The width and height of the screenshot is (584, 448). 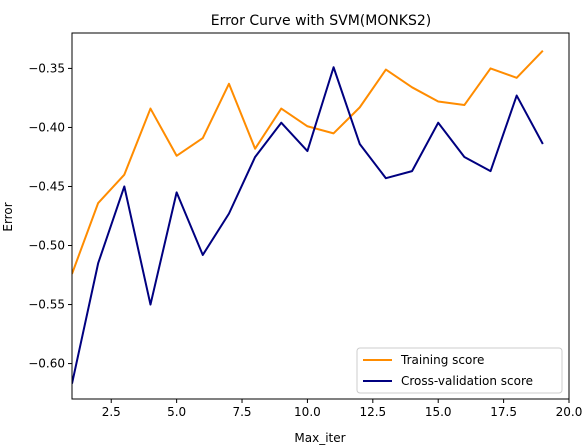 What do you see at coordinates (50, 216) in the screenshot?
I see `y-axis: −0.60 −0.55 −0.50 −0.45 −0.40 −0.35` at bounding box center [50, 216].